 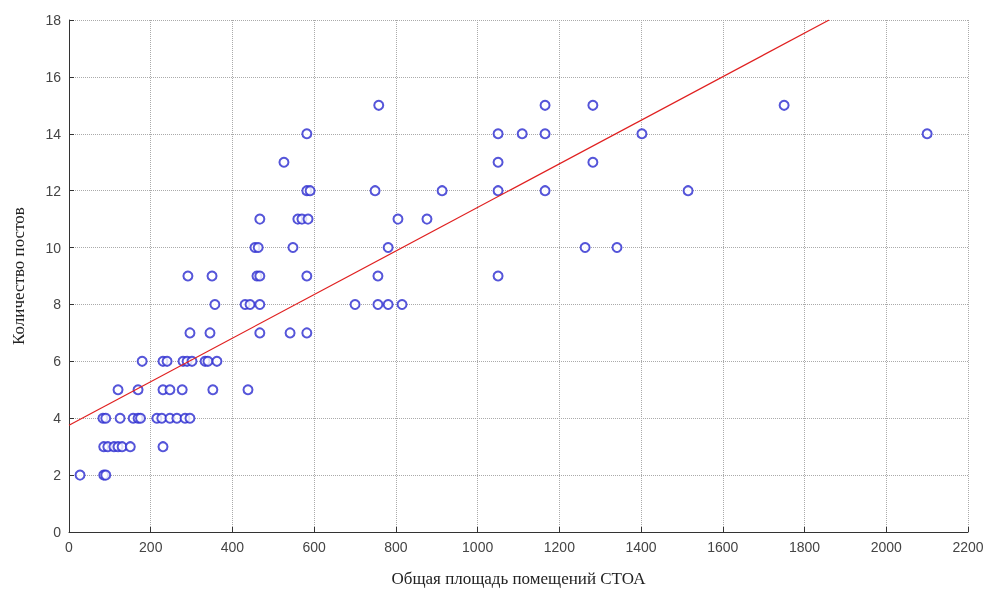 I want to click on x-tick-label: 800, so click(x=396, y=547).